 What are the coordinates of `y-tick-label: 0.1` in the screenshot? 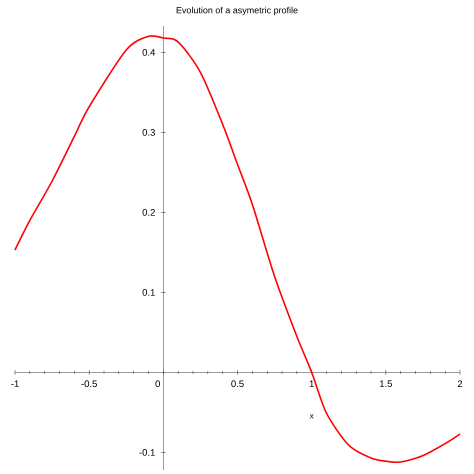 It's located at (148, 292).